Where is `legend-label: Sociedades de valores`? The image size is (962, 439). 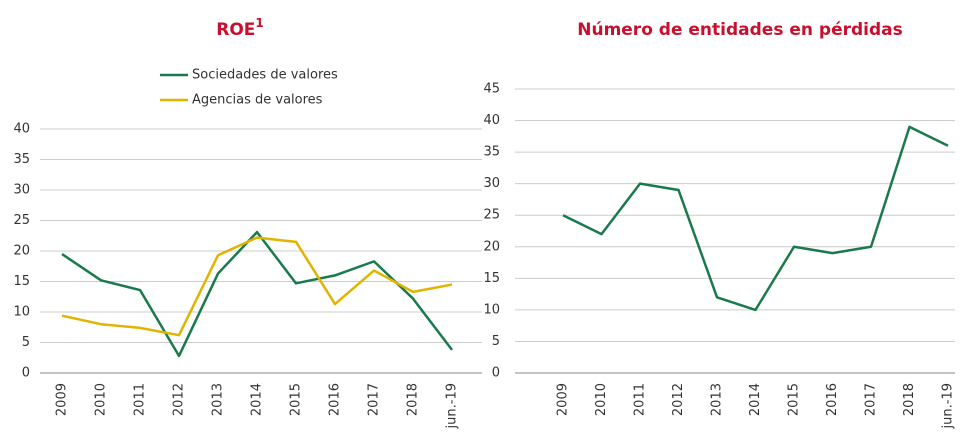
legend-label: Sociedades de valores is located at coordinates (265, 75).